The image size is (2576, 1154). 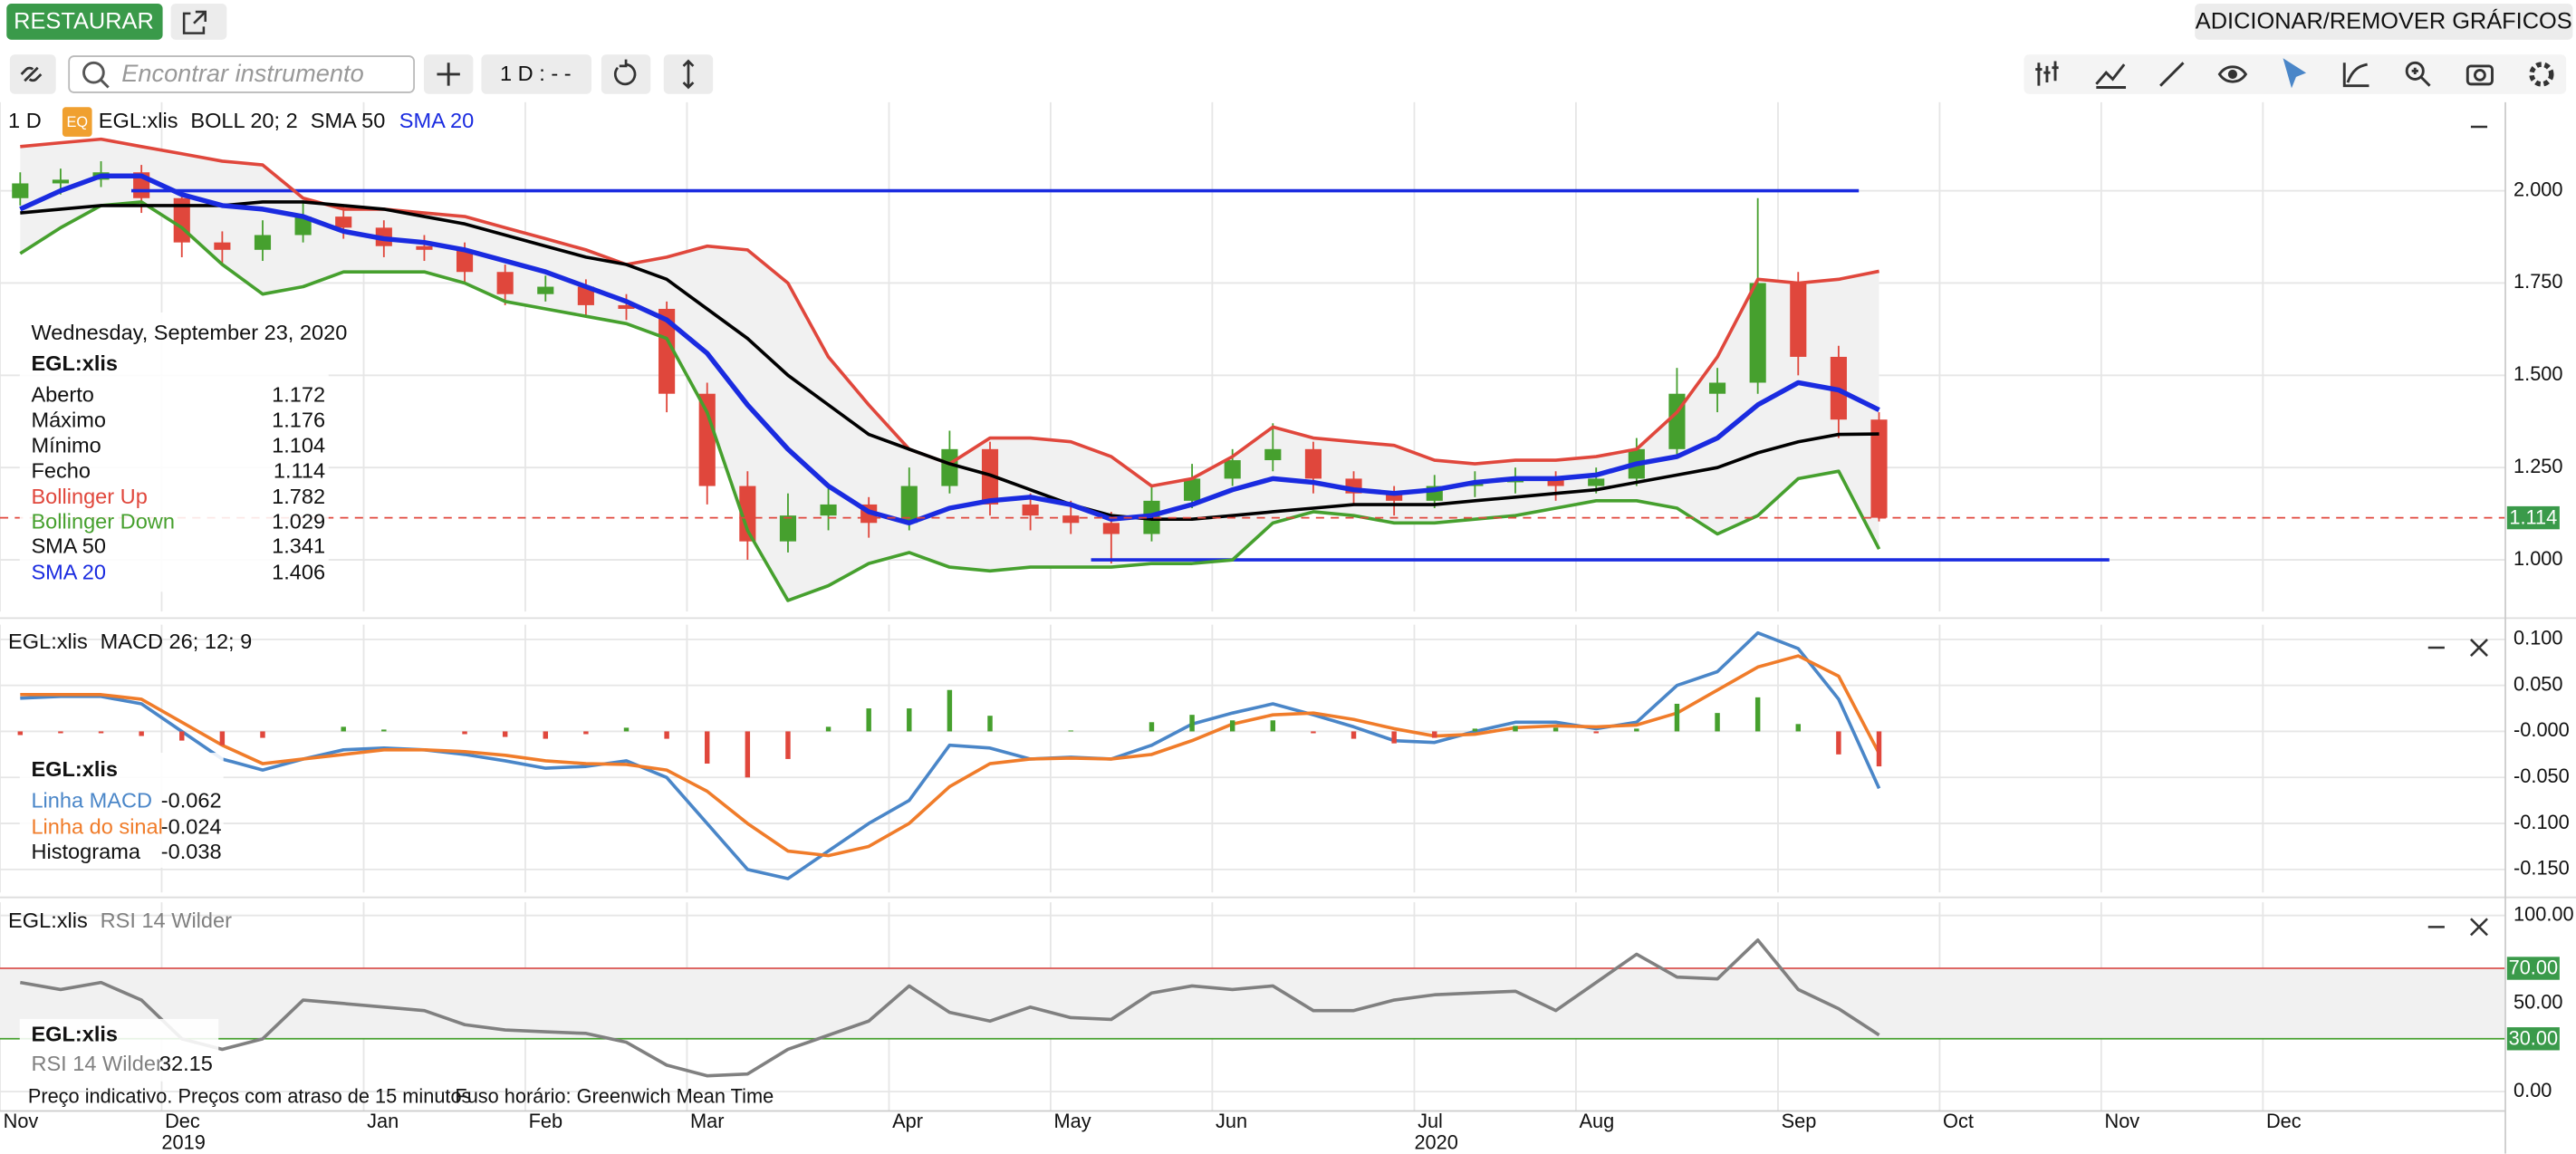 I want to click on view-tool, so click(x=2232, y=74).